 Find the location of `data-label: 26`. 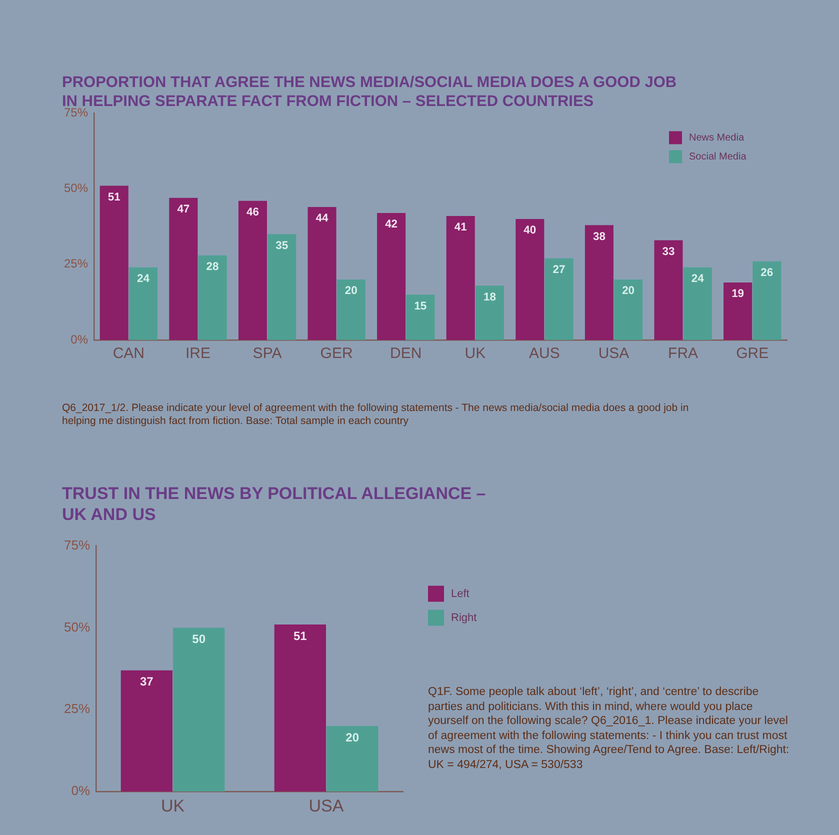

data-label: 26 is located at coordinates (767, 273).